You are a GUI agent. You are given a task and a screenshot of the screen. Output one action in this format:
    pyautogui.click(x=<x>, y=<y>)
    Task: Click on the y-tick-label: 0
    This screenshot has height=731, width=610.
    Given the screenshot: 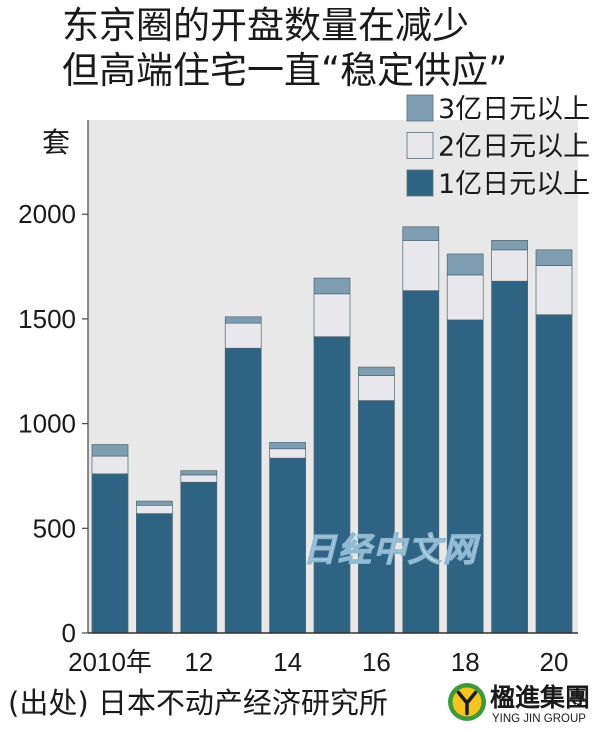 What is the action you would take?
    pyautogui.click(x=69, y=633)
    